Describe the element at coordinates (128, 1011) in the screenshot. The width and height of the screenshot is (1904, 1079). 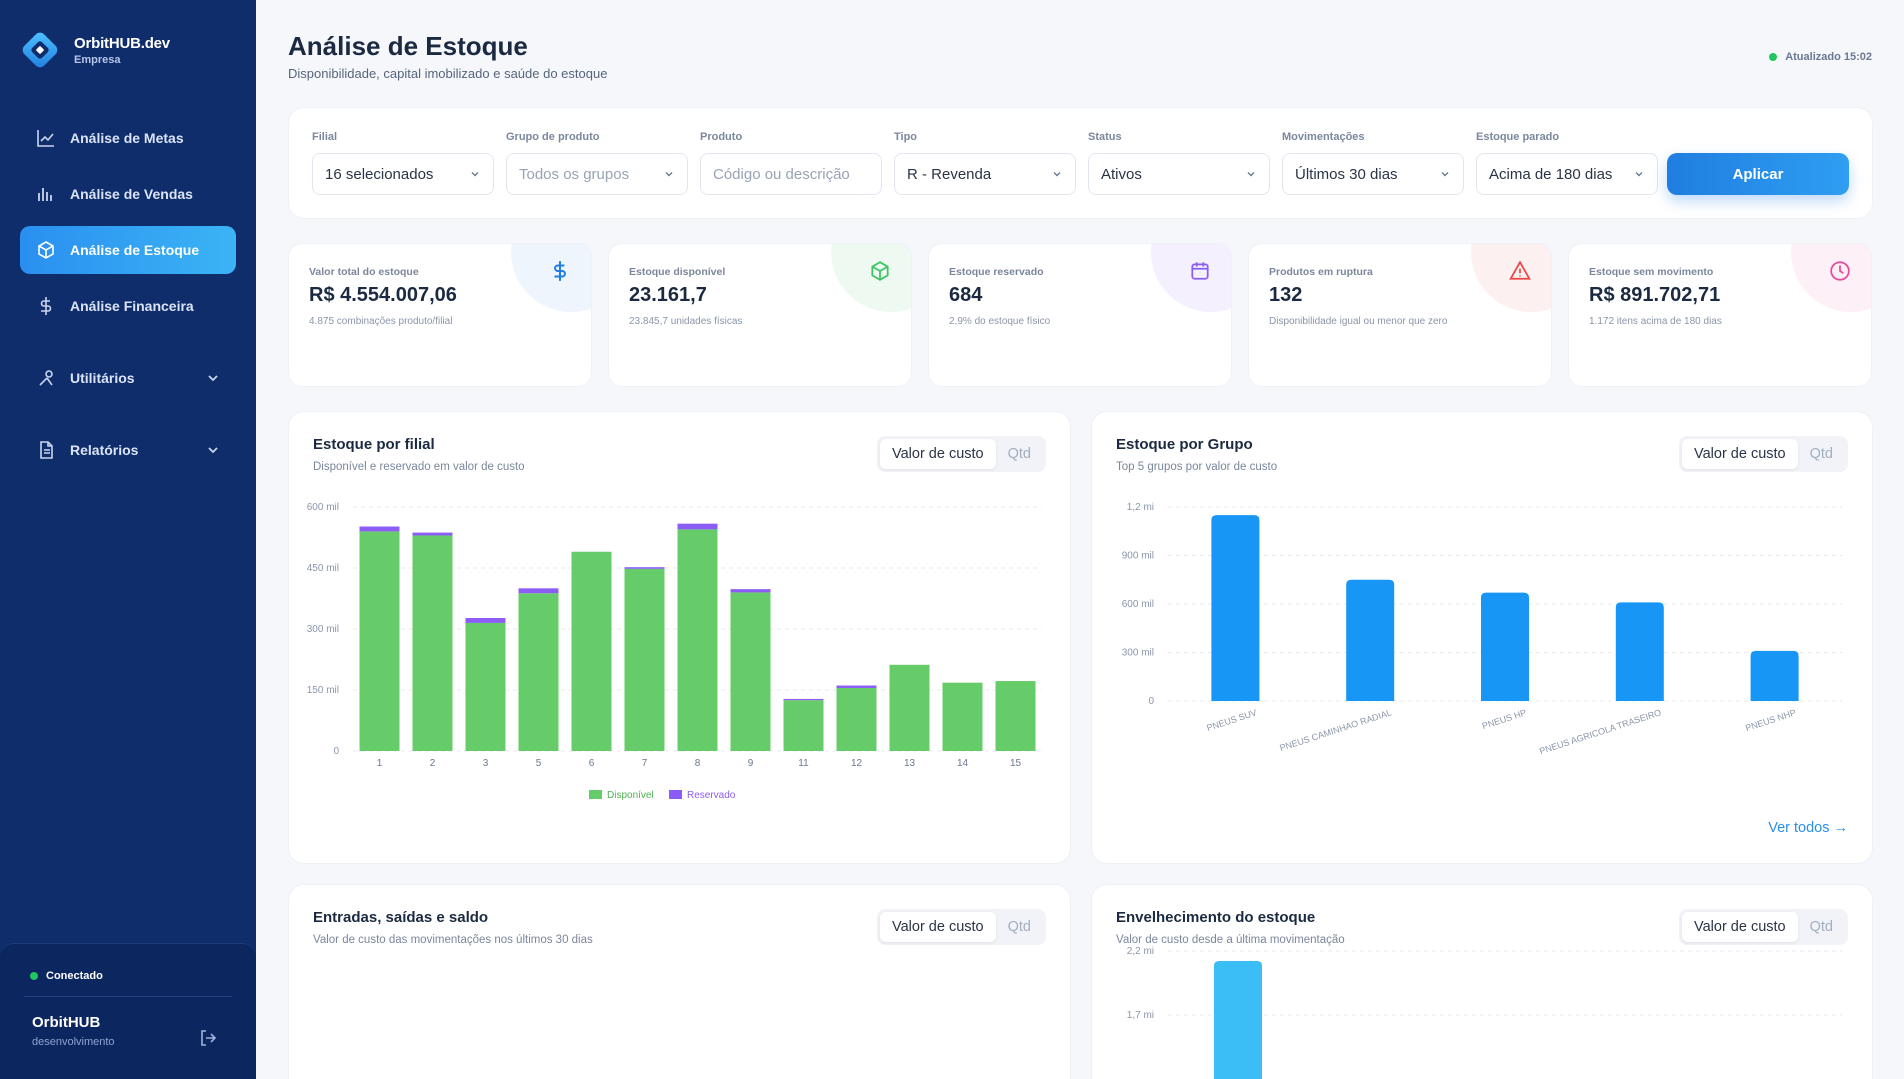
I see `sidebar-footer: Conectado OrbitHUB desenvolvimento` at that location.